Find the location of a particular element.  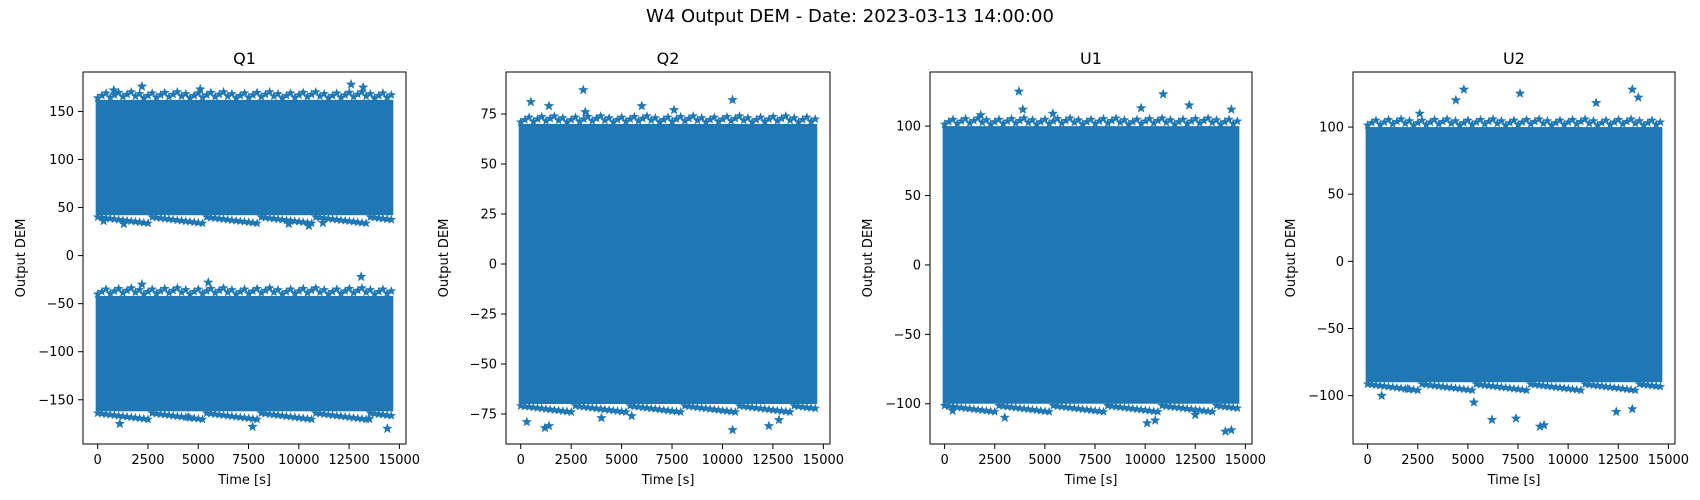

subplot-title-u2: U2 is located at coordinates (1514, 58).